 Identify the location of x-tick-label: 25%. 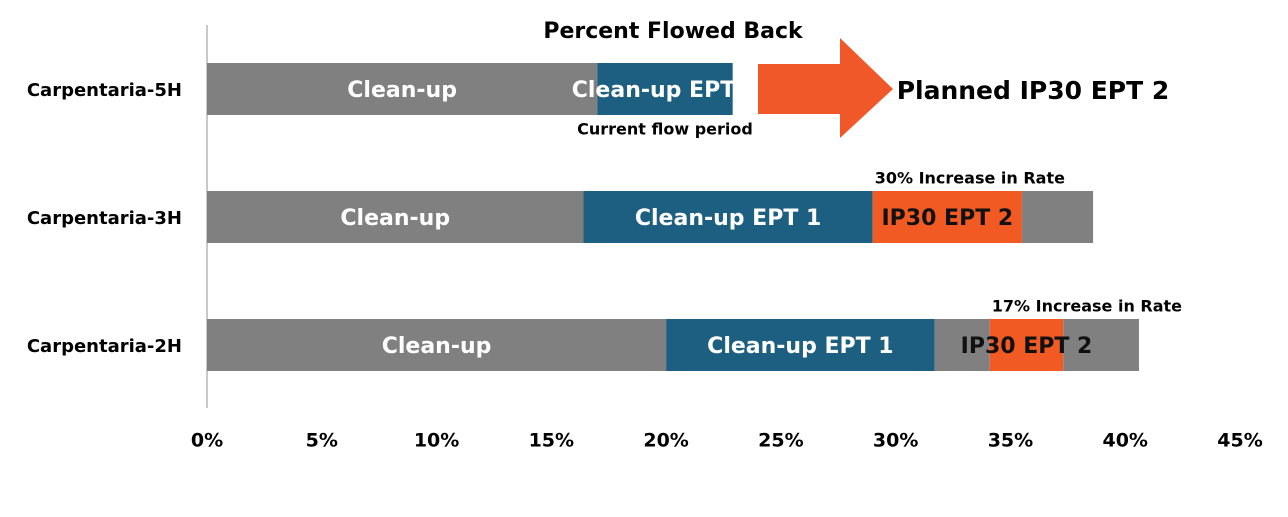
(780, 441).